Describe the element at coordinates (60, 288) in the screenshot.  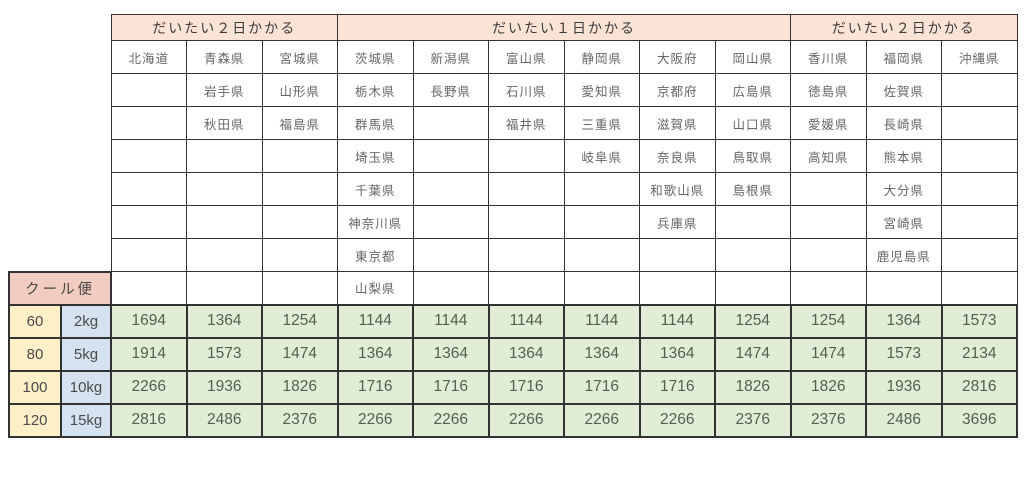
I see `service-label-cell: クール便` at that location.